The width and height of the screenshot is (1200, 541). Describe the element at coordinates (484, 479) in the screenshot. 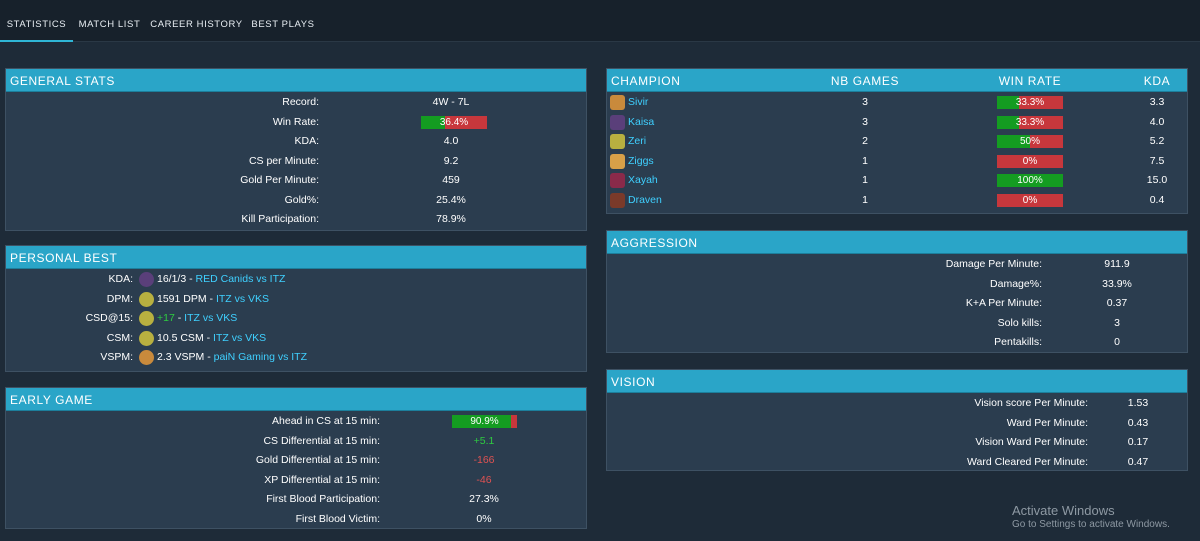

I see `xpd-value: -46` at that location.